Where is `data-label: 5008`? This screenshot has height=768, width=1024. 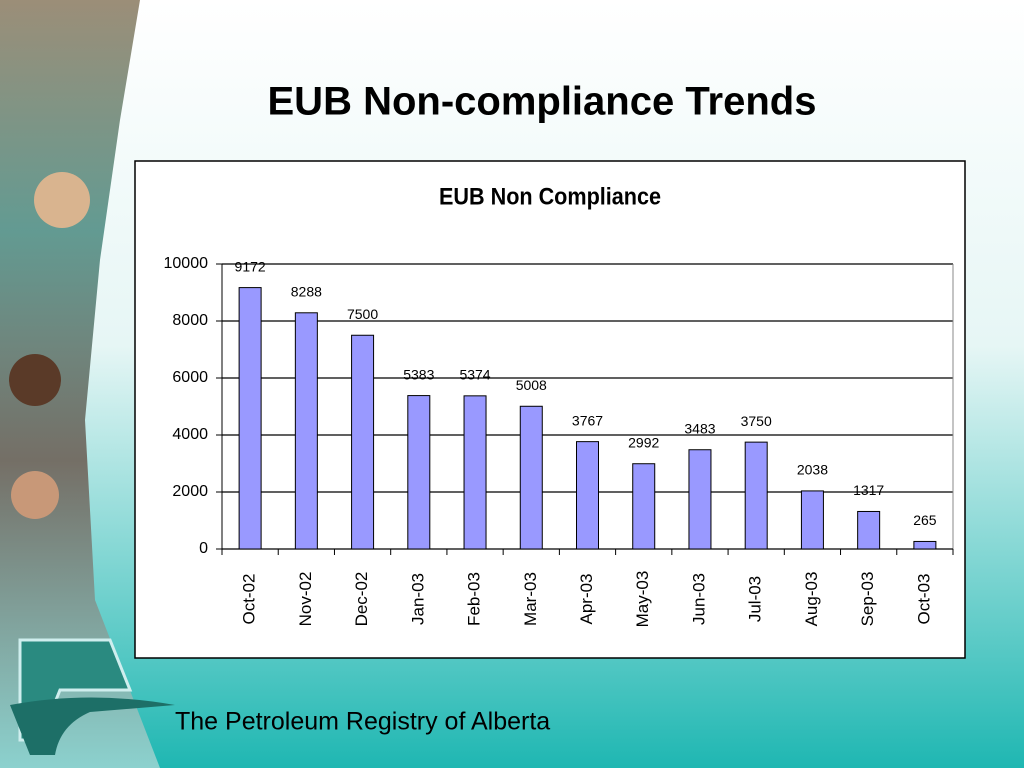 data-label: 5008 is located at coordinates (531, 385).